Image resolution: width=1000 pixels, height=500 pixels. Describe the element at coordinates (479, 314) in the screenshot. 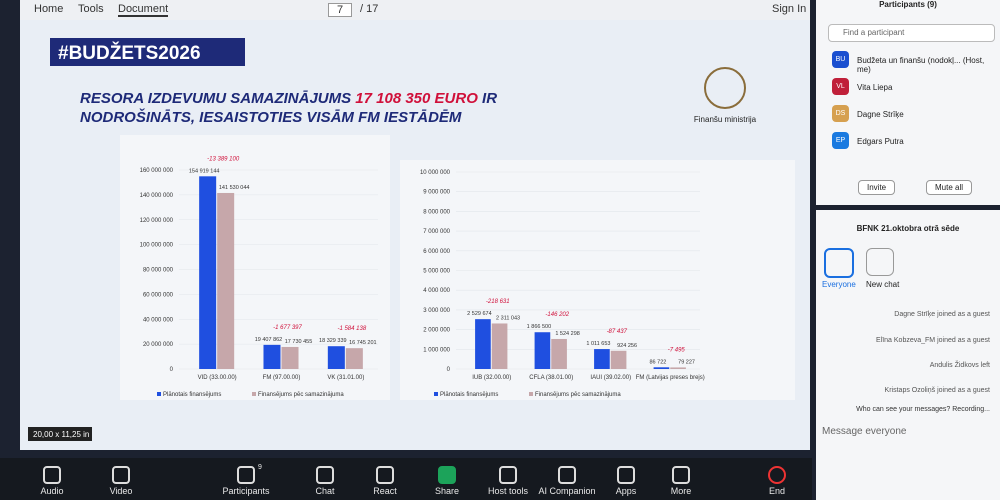

I see `value-label: 2 529 674` at that location.